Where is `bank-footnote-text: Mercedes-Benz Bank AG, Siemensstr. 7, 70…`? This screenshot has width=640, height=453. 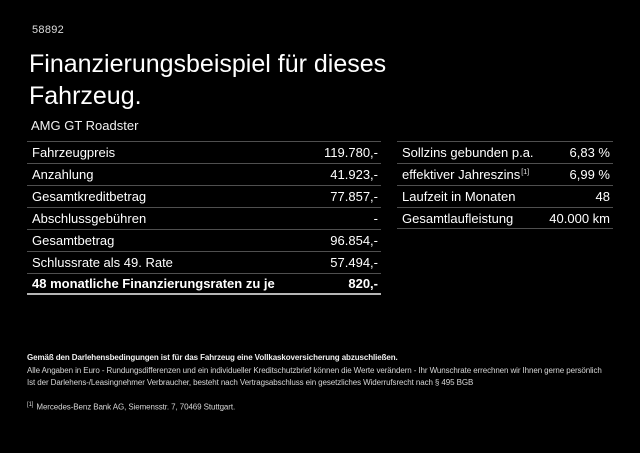
bank-footnote-text: Mercedes-Benz Bank AG, Siemensstr. 7, 70… is located at coordinates (136, 407).